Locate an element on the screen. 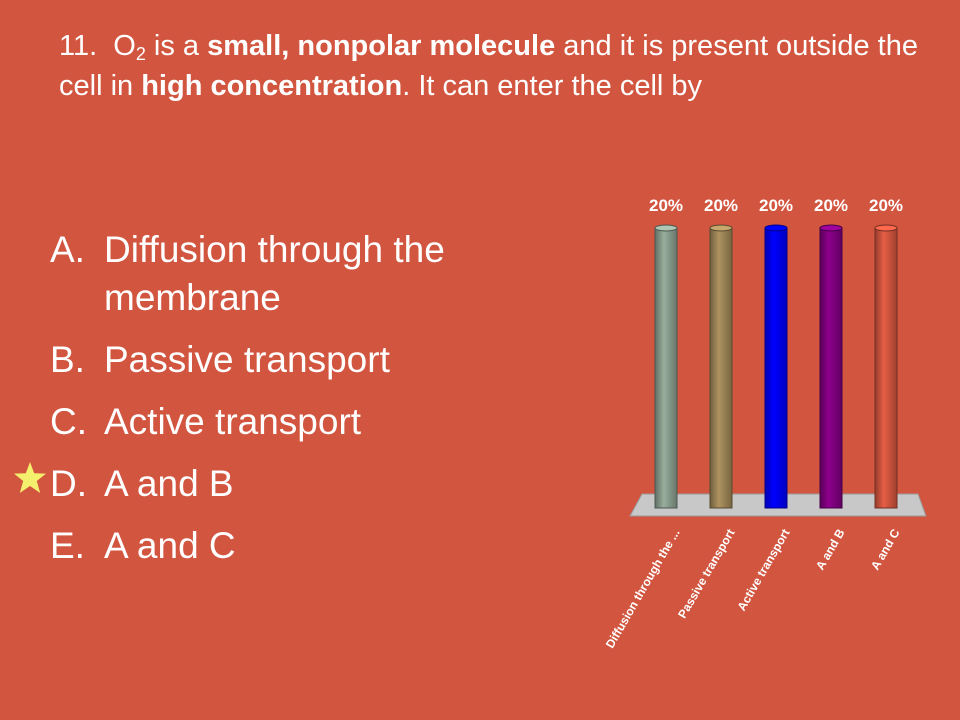  answer-option-c: C. Active transport is located at coordinates (277, 429).